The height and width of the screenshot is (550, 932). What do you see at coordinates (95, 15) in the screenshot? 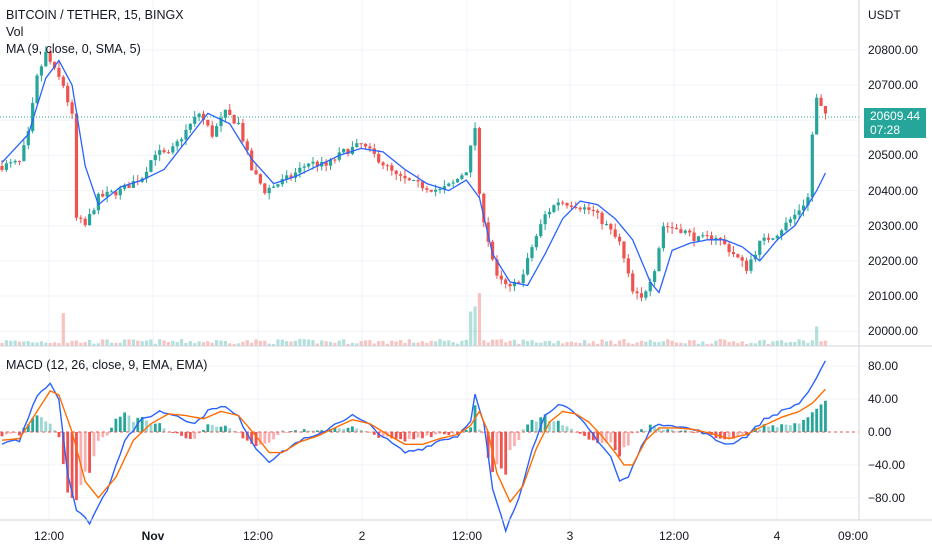
I see `symbol-title: BITCOIN / TETHER, 15, BINGX` at bounding box center [95, 15].